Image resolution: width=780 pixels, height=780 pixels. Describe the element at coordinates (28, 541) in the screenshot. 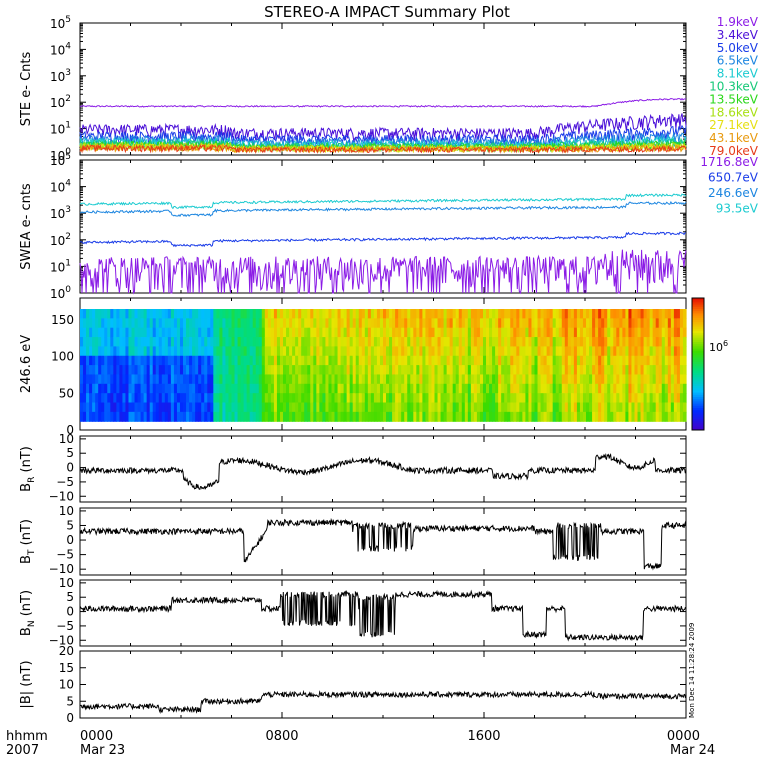

I see `bt-ylabel: BT (nT)` at that location.